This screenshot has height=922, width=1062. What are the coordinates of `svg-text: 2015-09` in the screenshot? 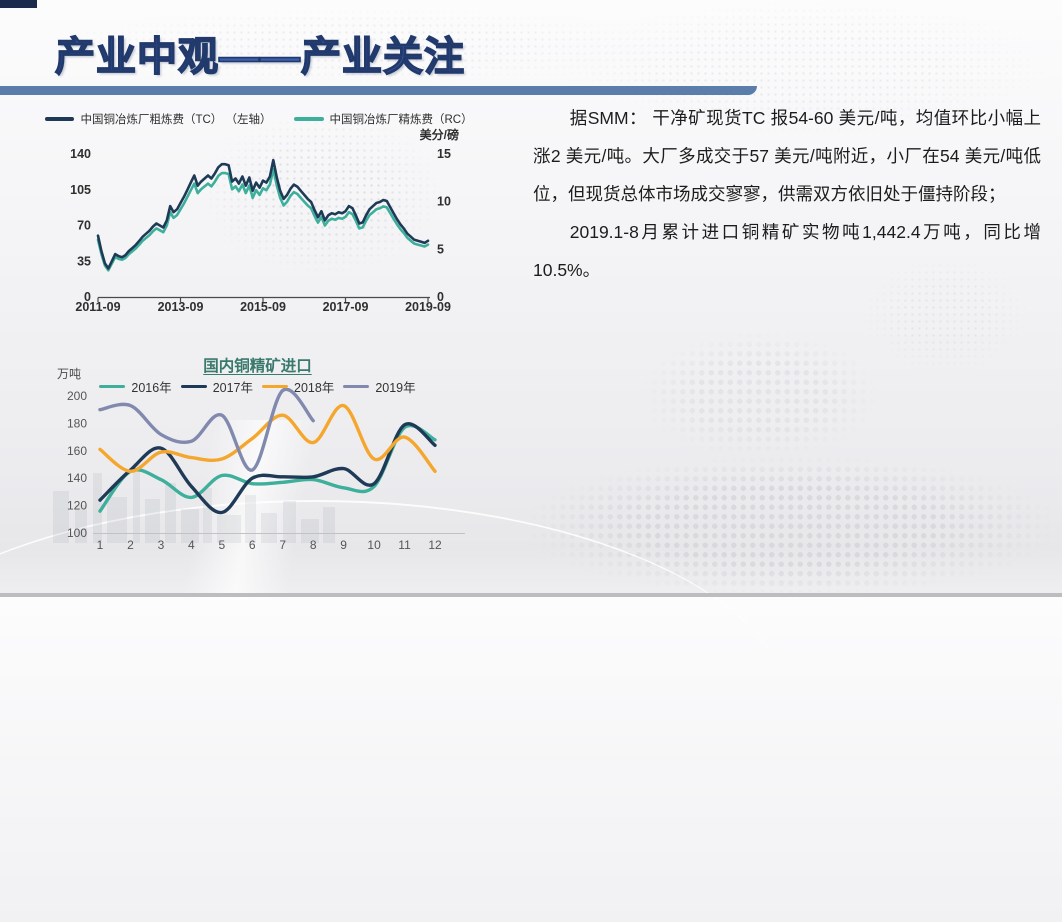 It's located at (263, 307).